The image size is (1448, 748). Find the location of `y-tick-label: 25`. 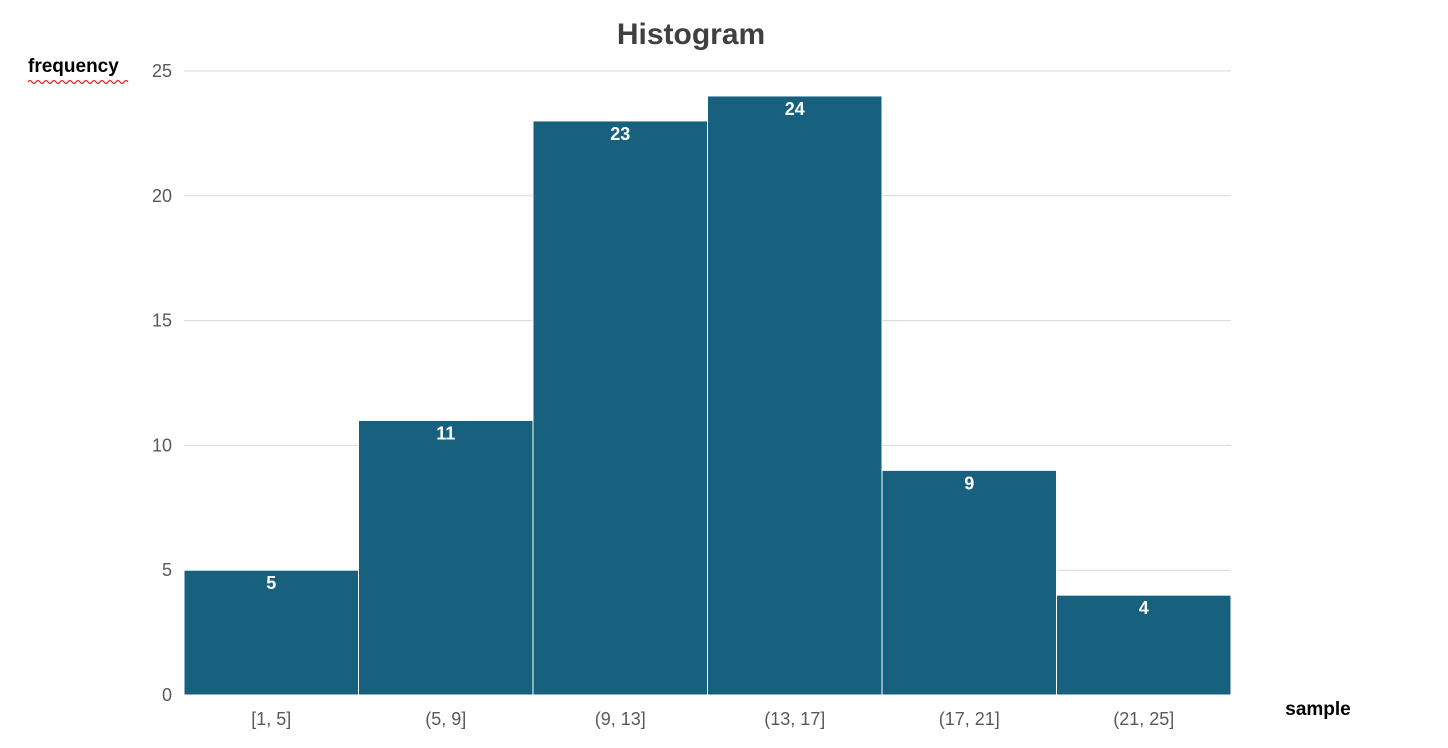

y-tick-label: 25 is located at coordinates (162, 71).